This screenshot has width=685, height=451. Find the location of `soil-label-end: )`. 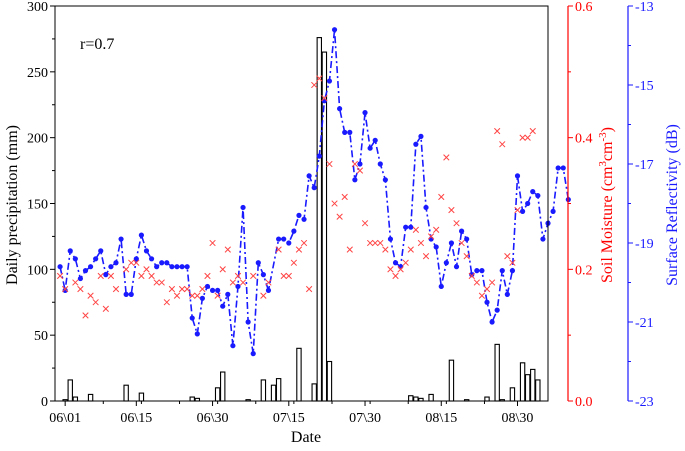

soil-label-end: ) is located at coordinates (607, 129).